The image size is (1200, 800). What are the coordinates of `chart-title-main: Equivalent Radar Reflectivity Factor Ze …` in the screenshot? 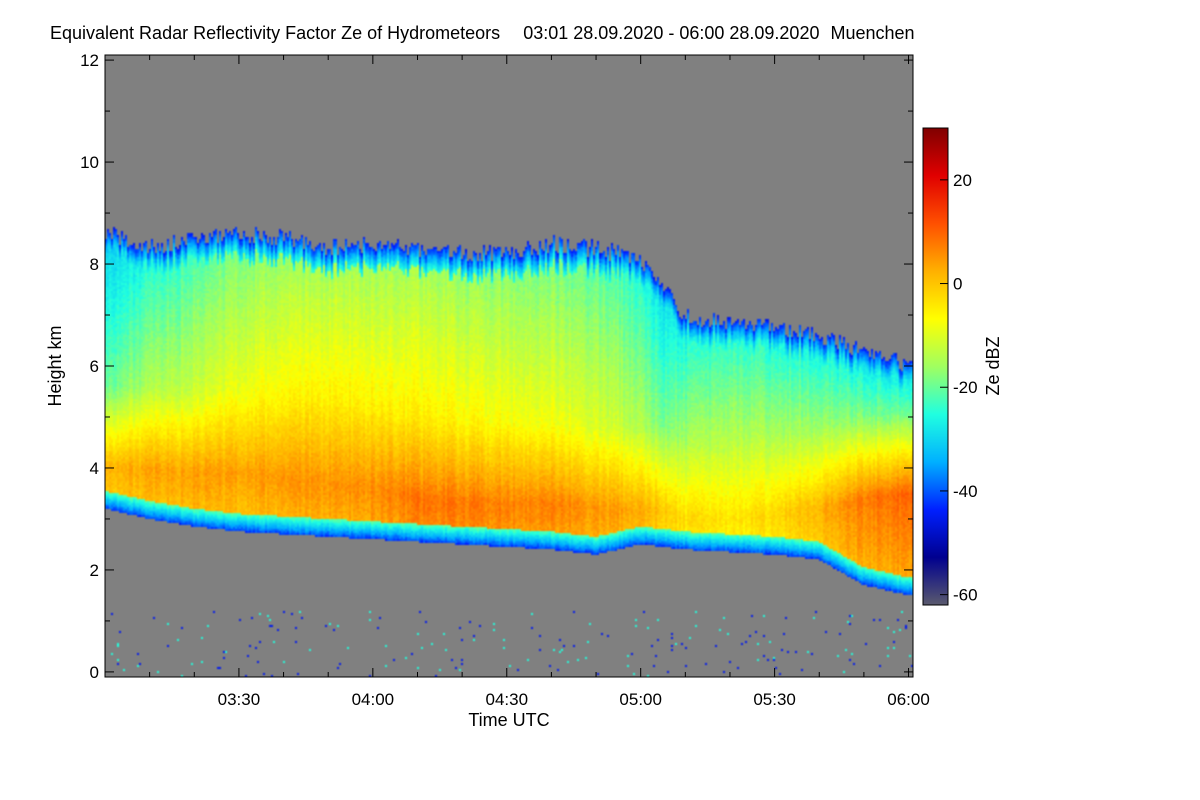 It's located at (275, 33).